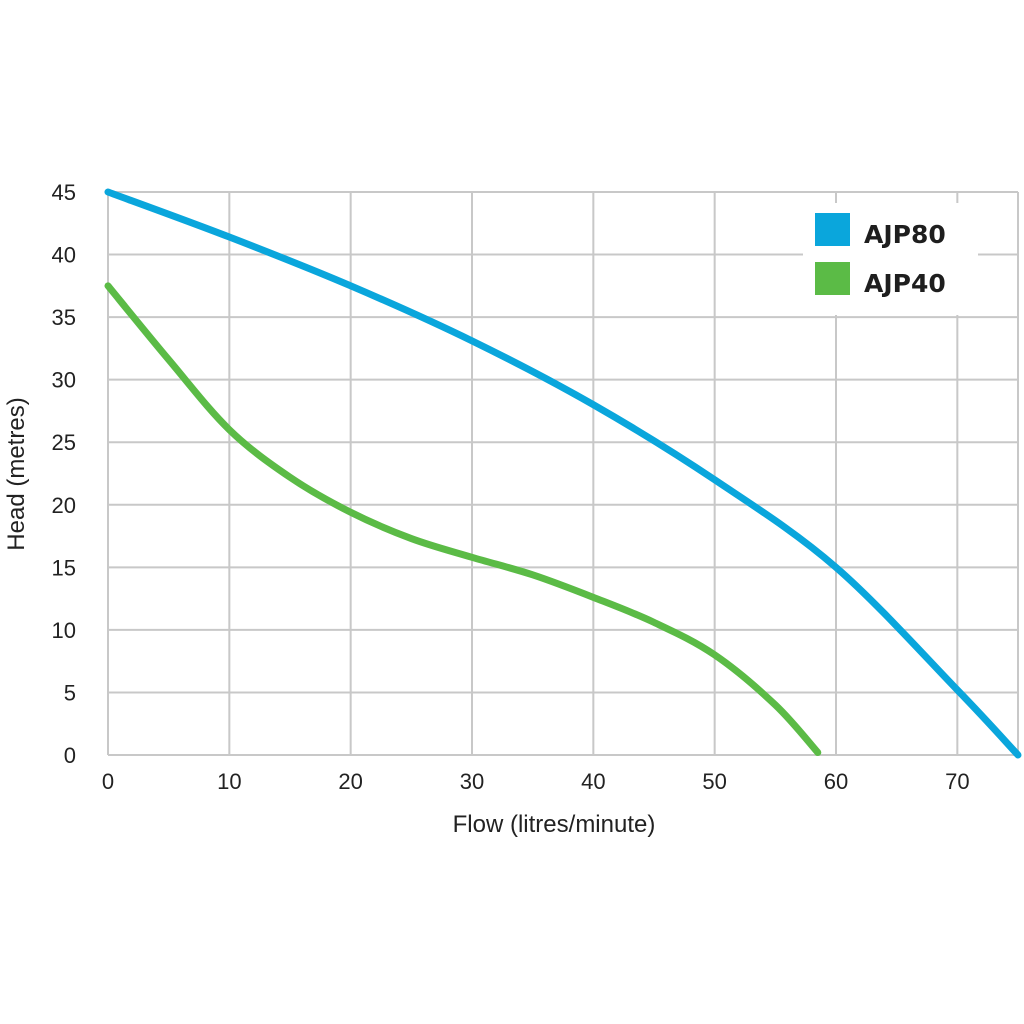 Image resolution: width=1024 pixels, height=1024 pixels. What do you see at coordinates (593, 781) in the screenshot?
I see `x-tick-label: 40` at bounding box center [593, 781].